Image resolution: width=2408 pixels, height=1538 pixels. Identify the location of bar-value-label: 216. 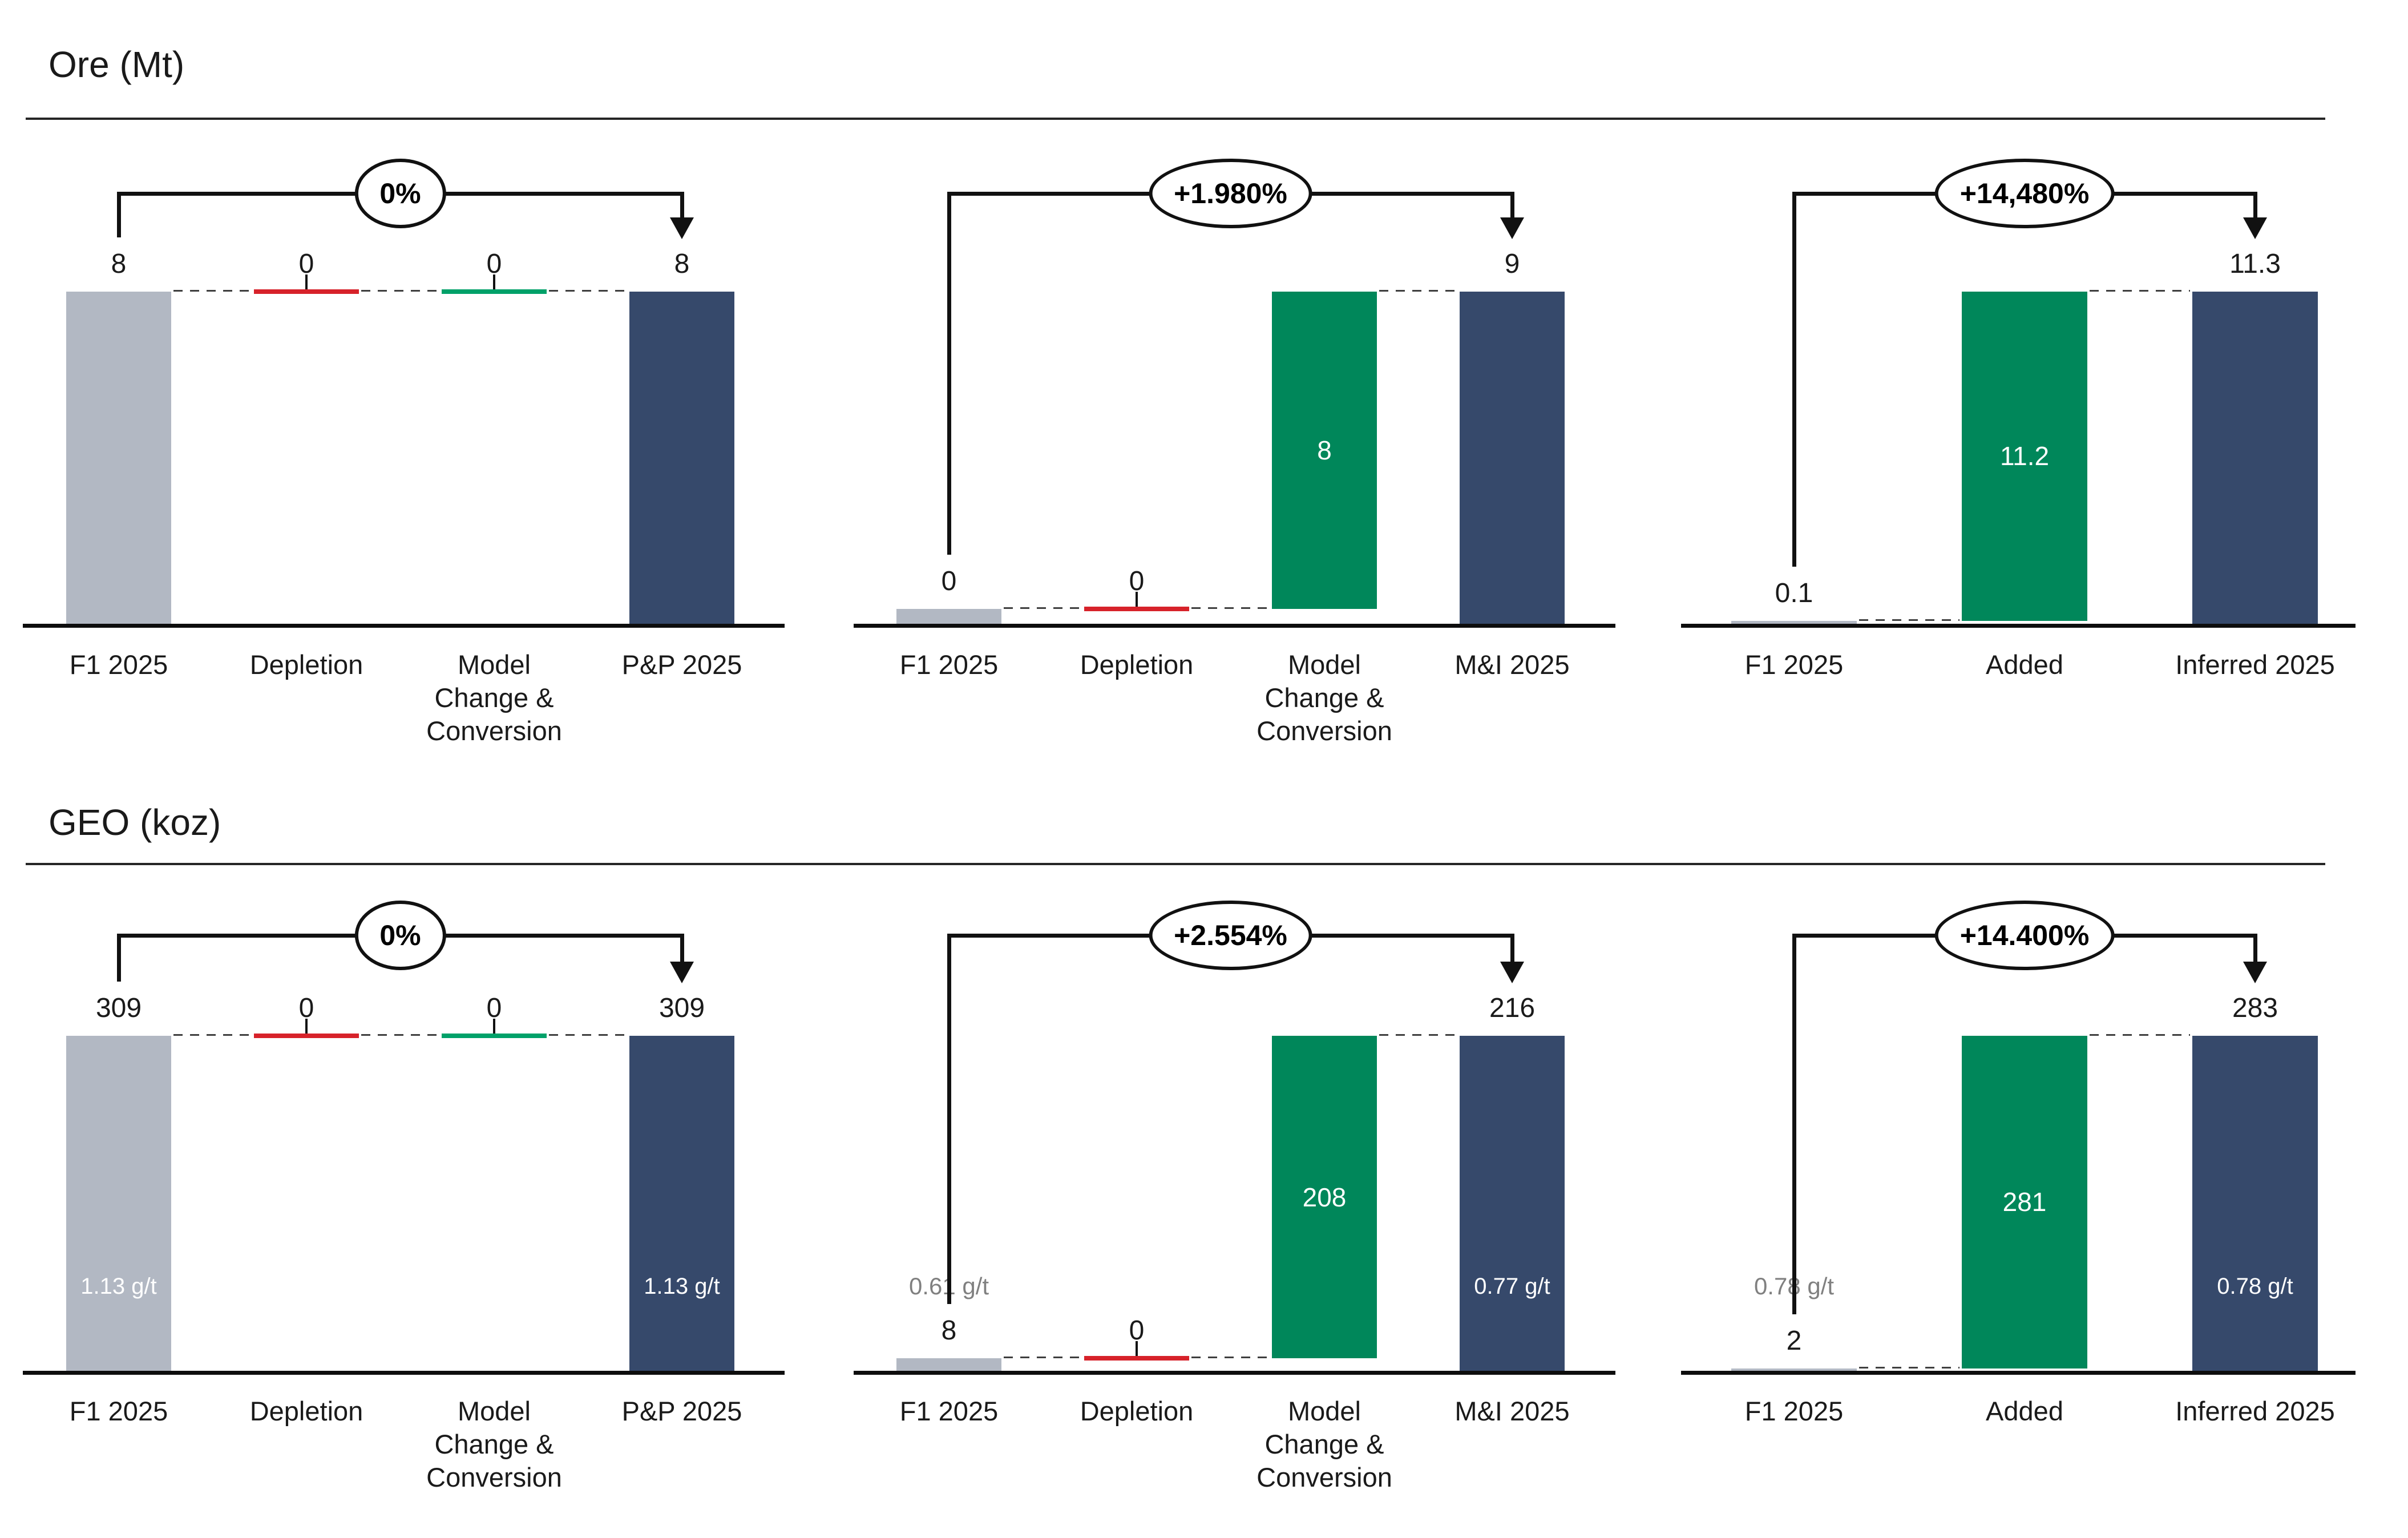
(1512, 1008).